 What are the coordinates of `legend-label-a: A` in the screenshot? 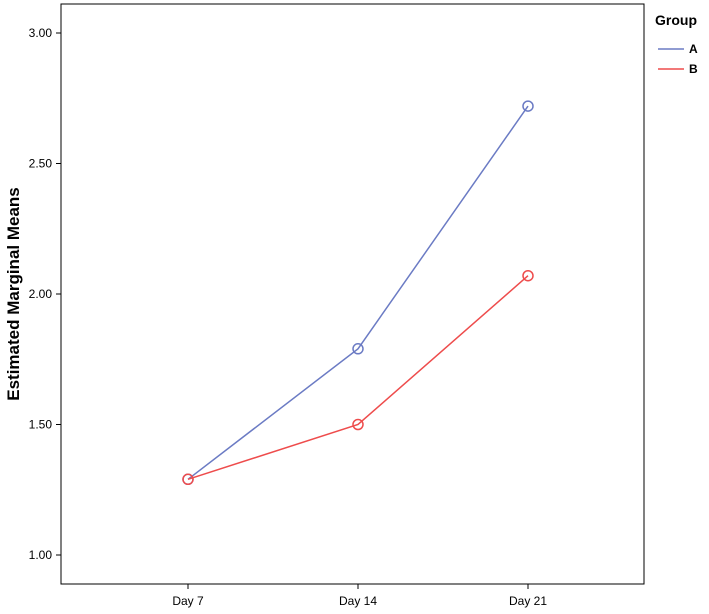 It's located at (693, 49).